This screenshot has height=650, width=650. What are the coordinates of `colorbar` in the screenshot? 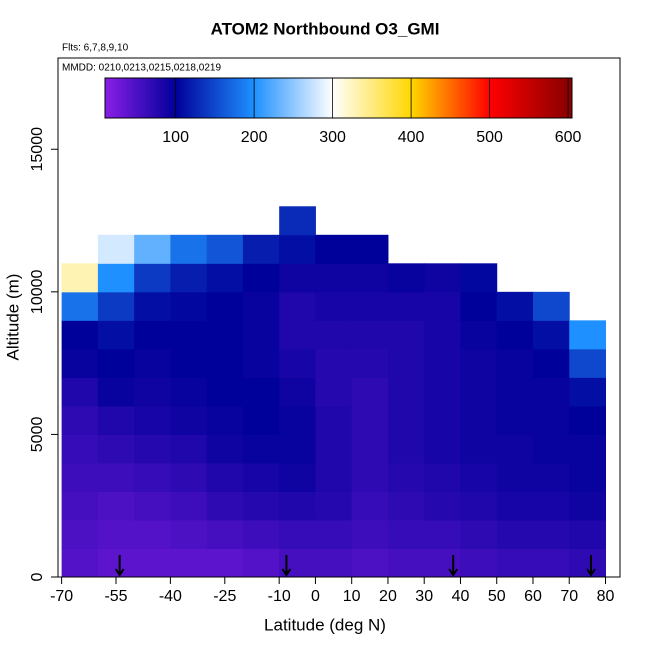 It's located at (338, 98).